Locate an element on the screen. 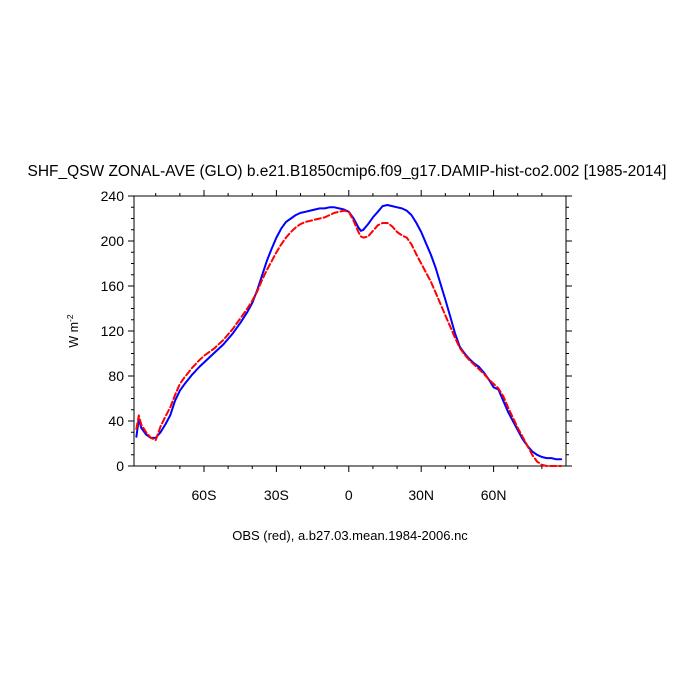  y-tick-label: 80 is located at coordinates (116, 376).